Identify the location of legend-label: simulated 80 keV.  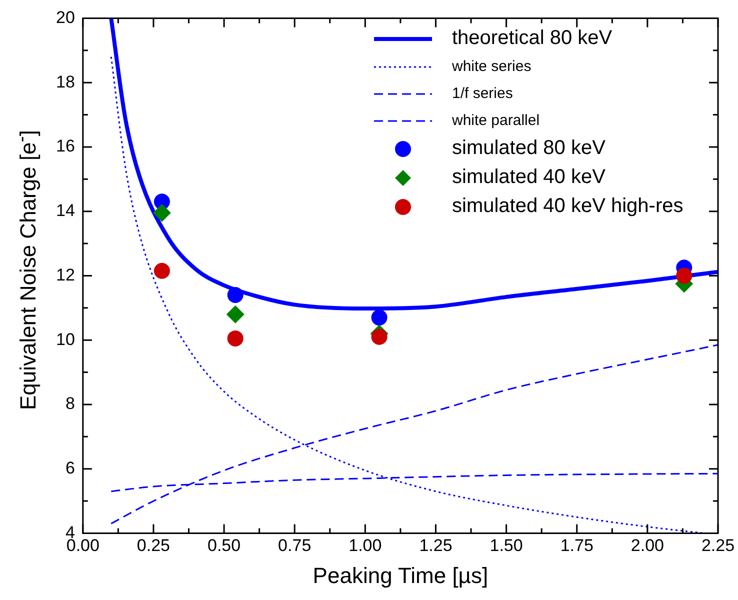
(529, 148).